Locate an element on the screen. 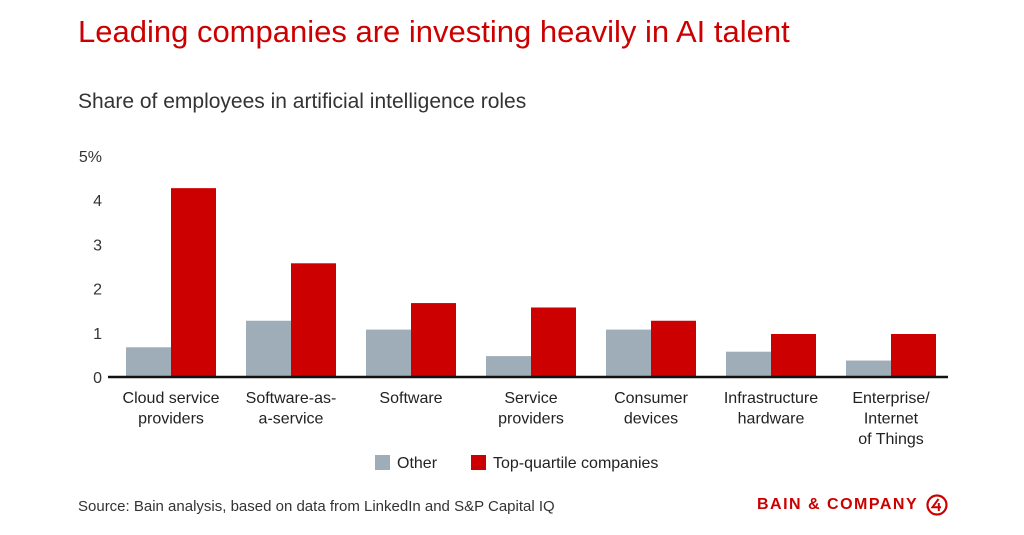  y-tick-label: 1 is located at coordinates (97, 334).